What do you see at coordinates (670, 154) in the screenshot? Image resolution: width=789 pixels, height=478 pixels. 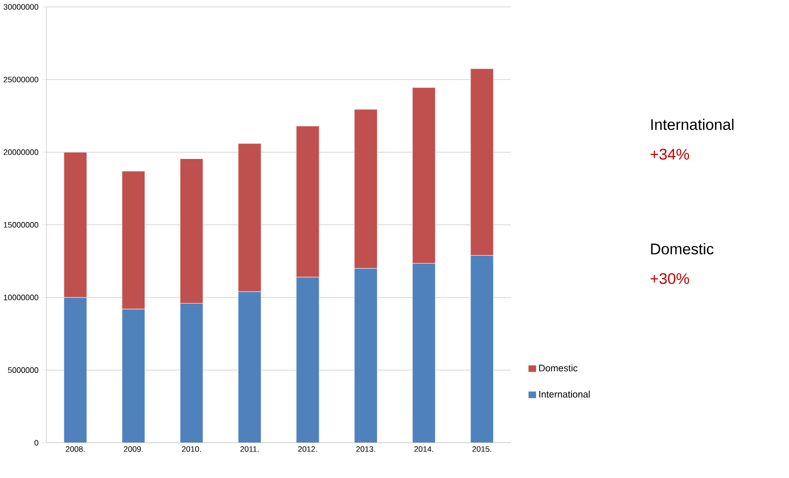 I see `text: +34%` at bounding box center [670, 154].